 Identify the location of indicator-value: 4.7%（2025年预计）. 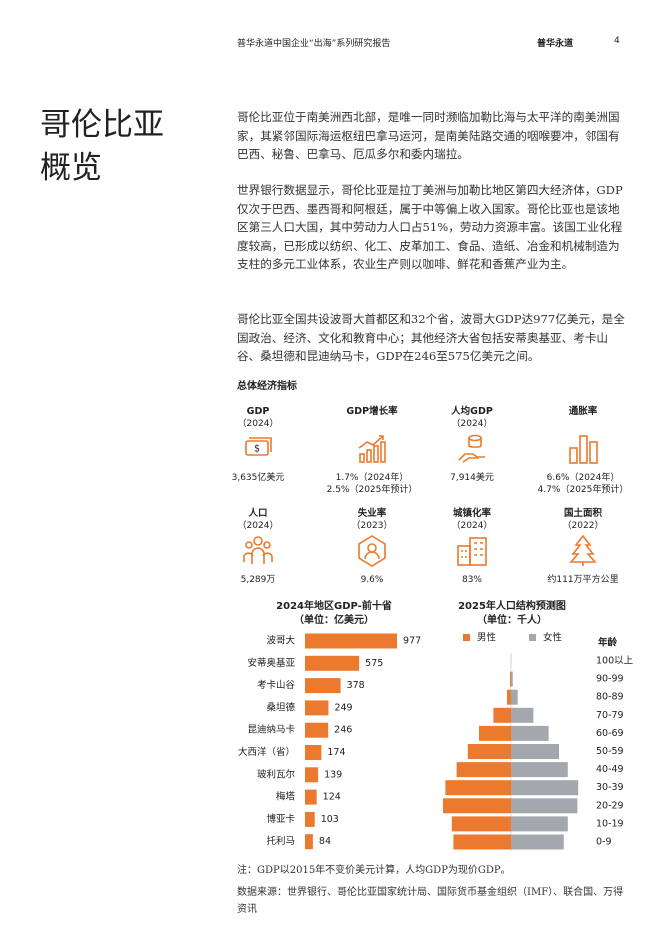
(583, 490).